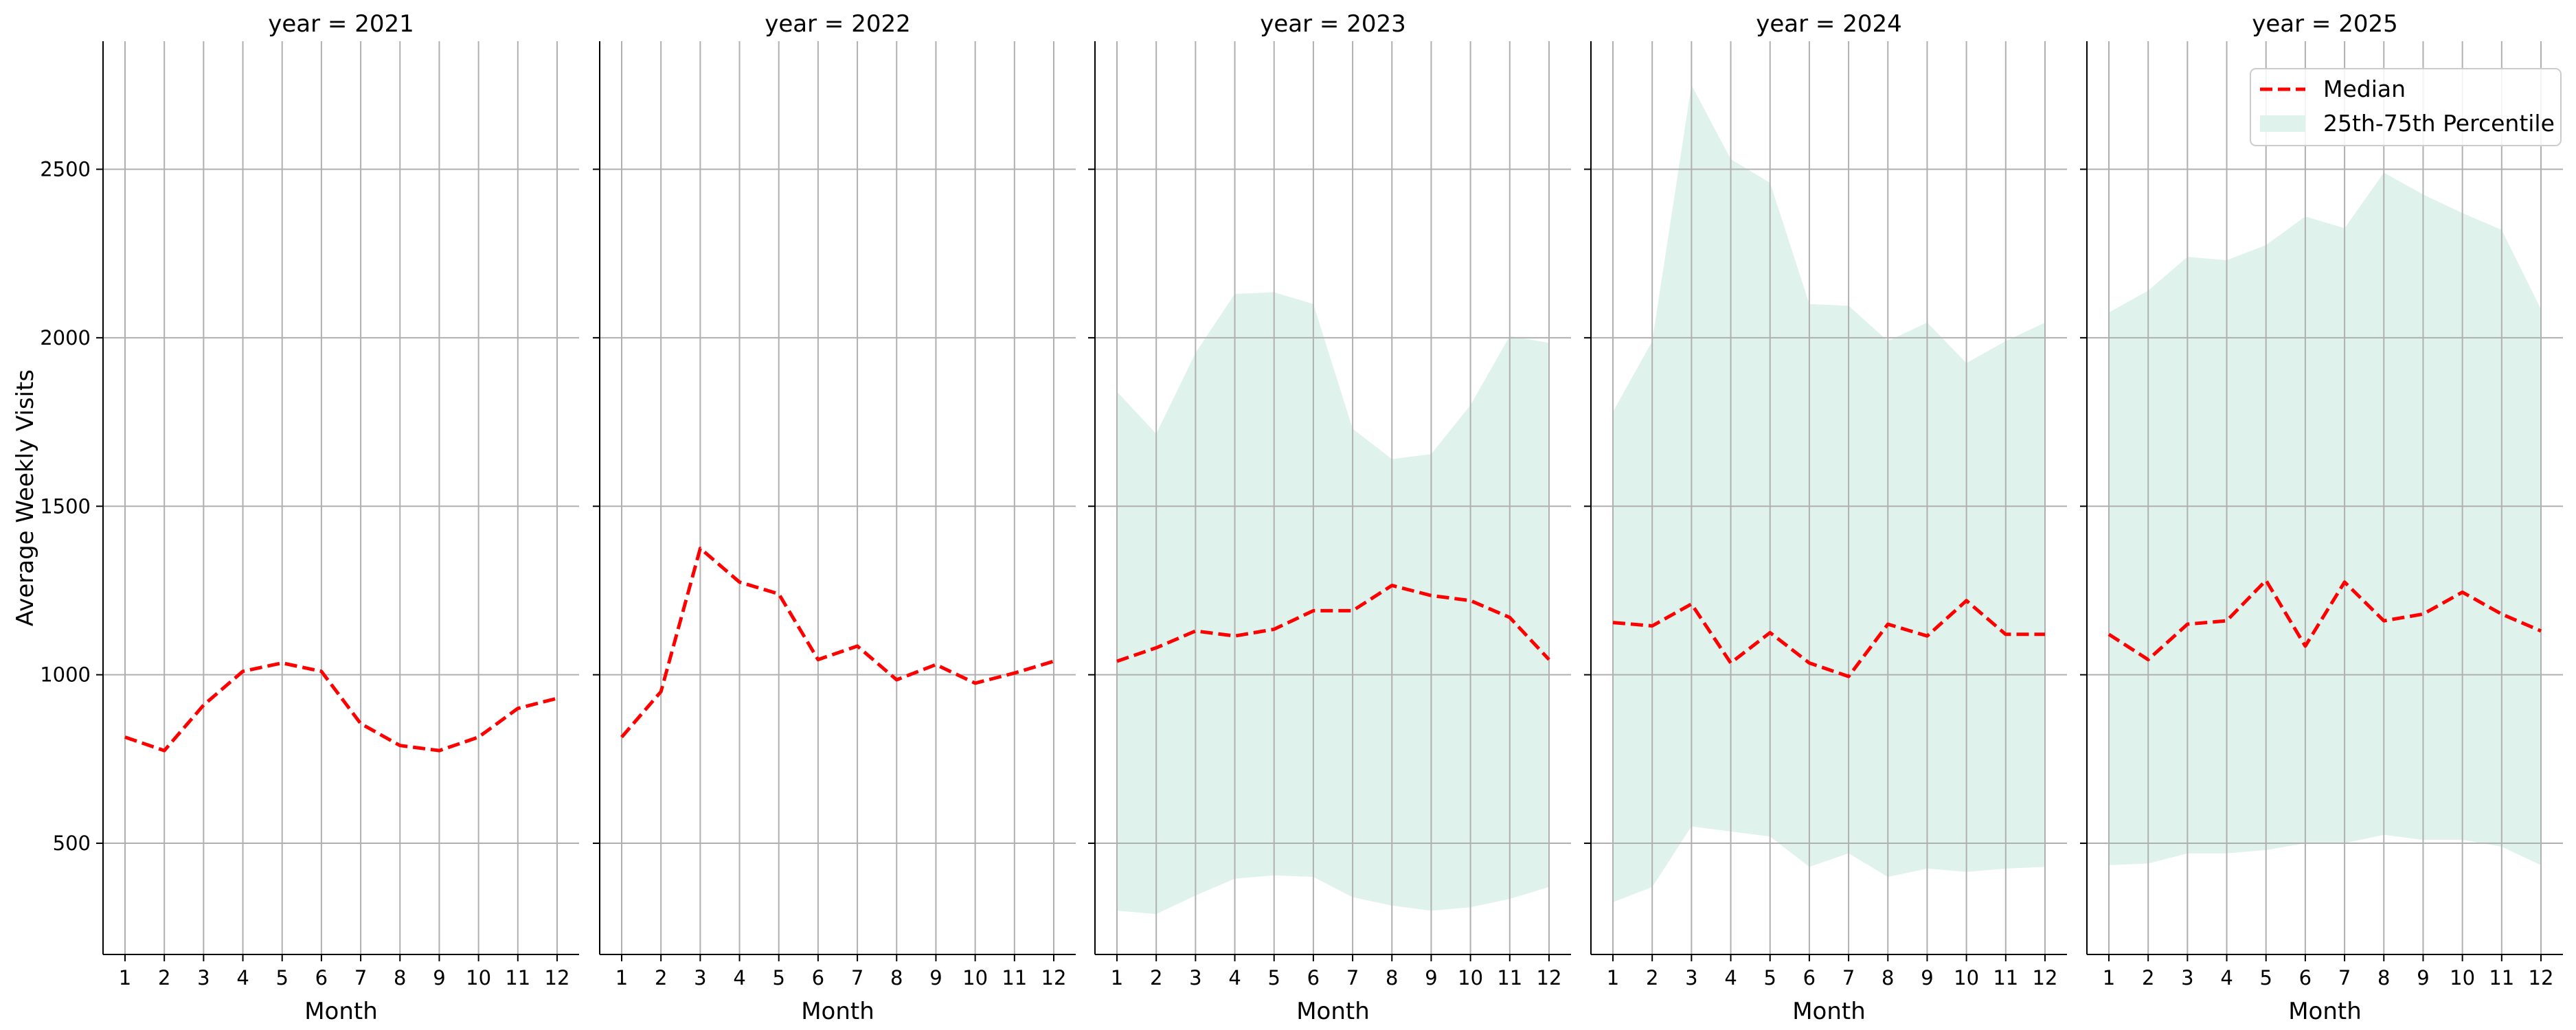 This screenshot has height=1030, width=2576. I want to click on panel-title: year = 2022, so click(837, 24).